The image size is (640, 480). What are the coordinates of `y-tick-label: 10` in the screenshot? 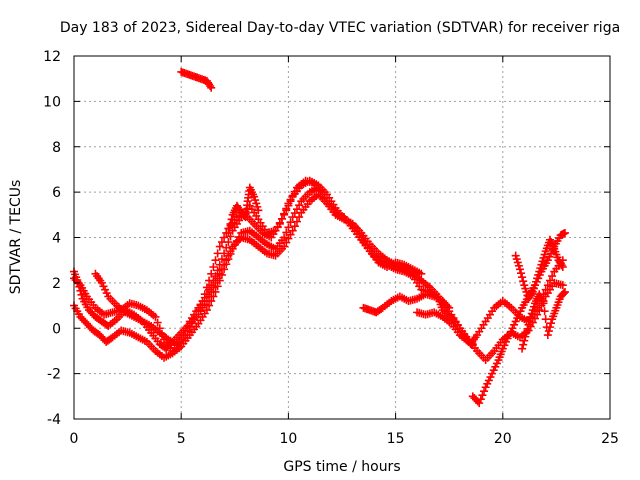 It's located at (52, 102).